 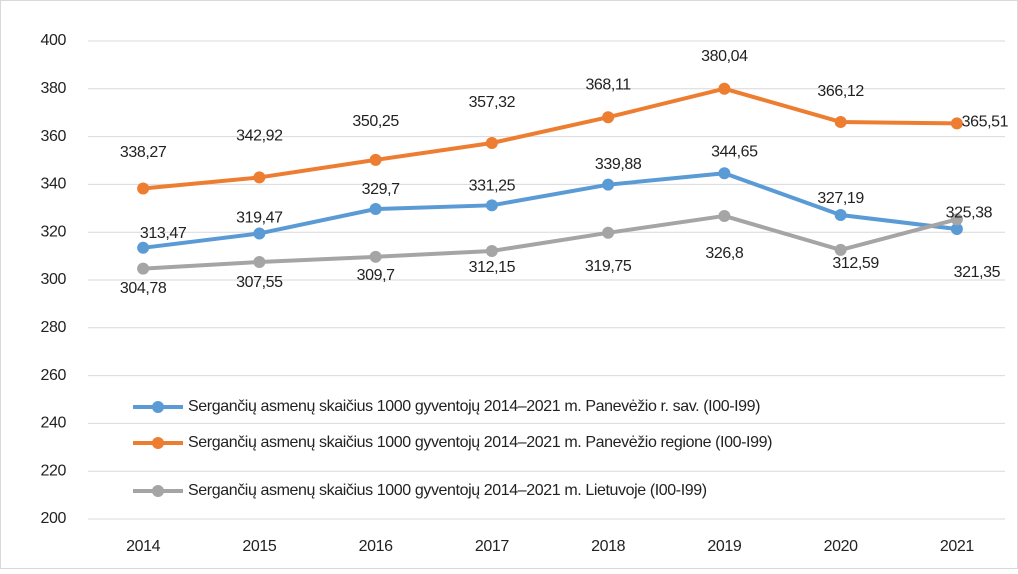 What do you see at coordinates (54, 136) in the screenshot?
I see `y-tick-label: 360` at bounding box center [54, 136].